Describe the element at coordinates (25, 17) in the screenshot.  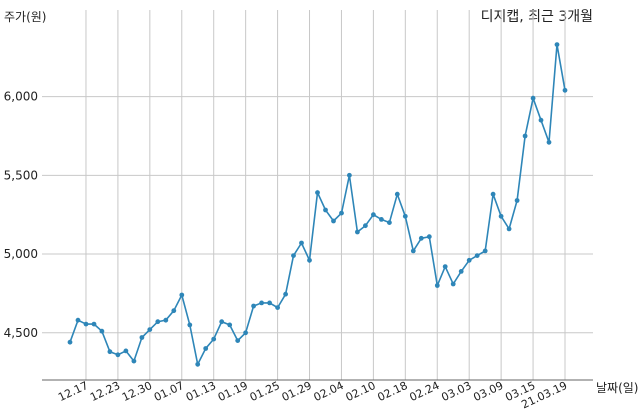
I see `y-axis-label: 주가(원)` at that location.